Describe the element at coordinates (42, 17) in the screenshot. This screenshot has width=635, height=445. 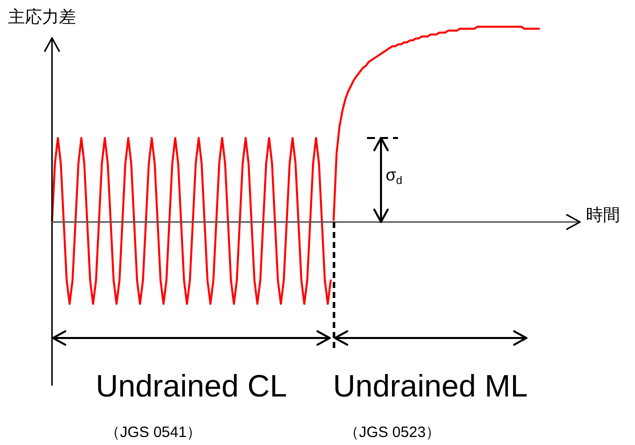
I see `y-axis-title: 主応力差` at that location.